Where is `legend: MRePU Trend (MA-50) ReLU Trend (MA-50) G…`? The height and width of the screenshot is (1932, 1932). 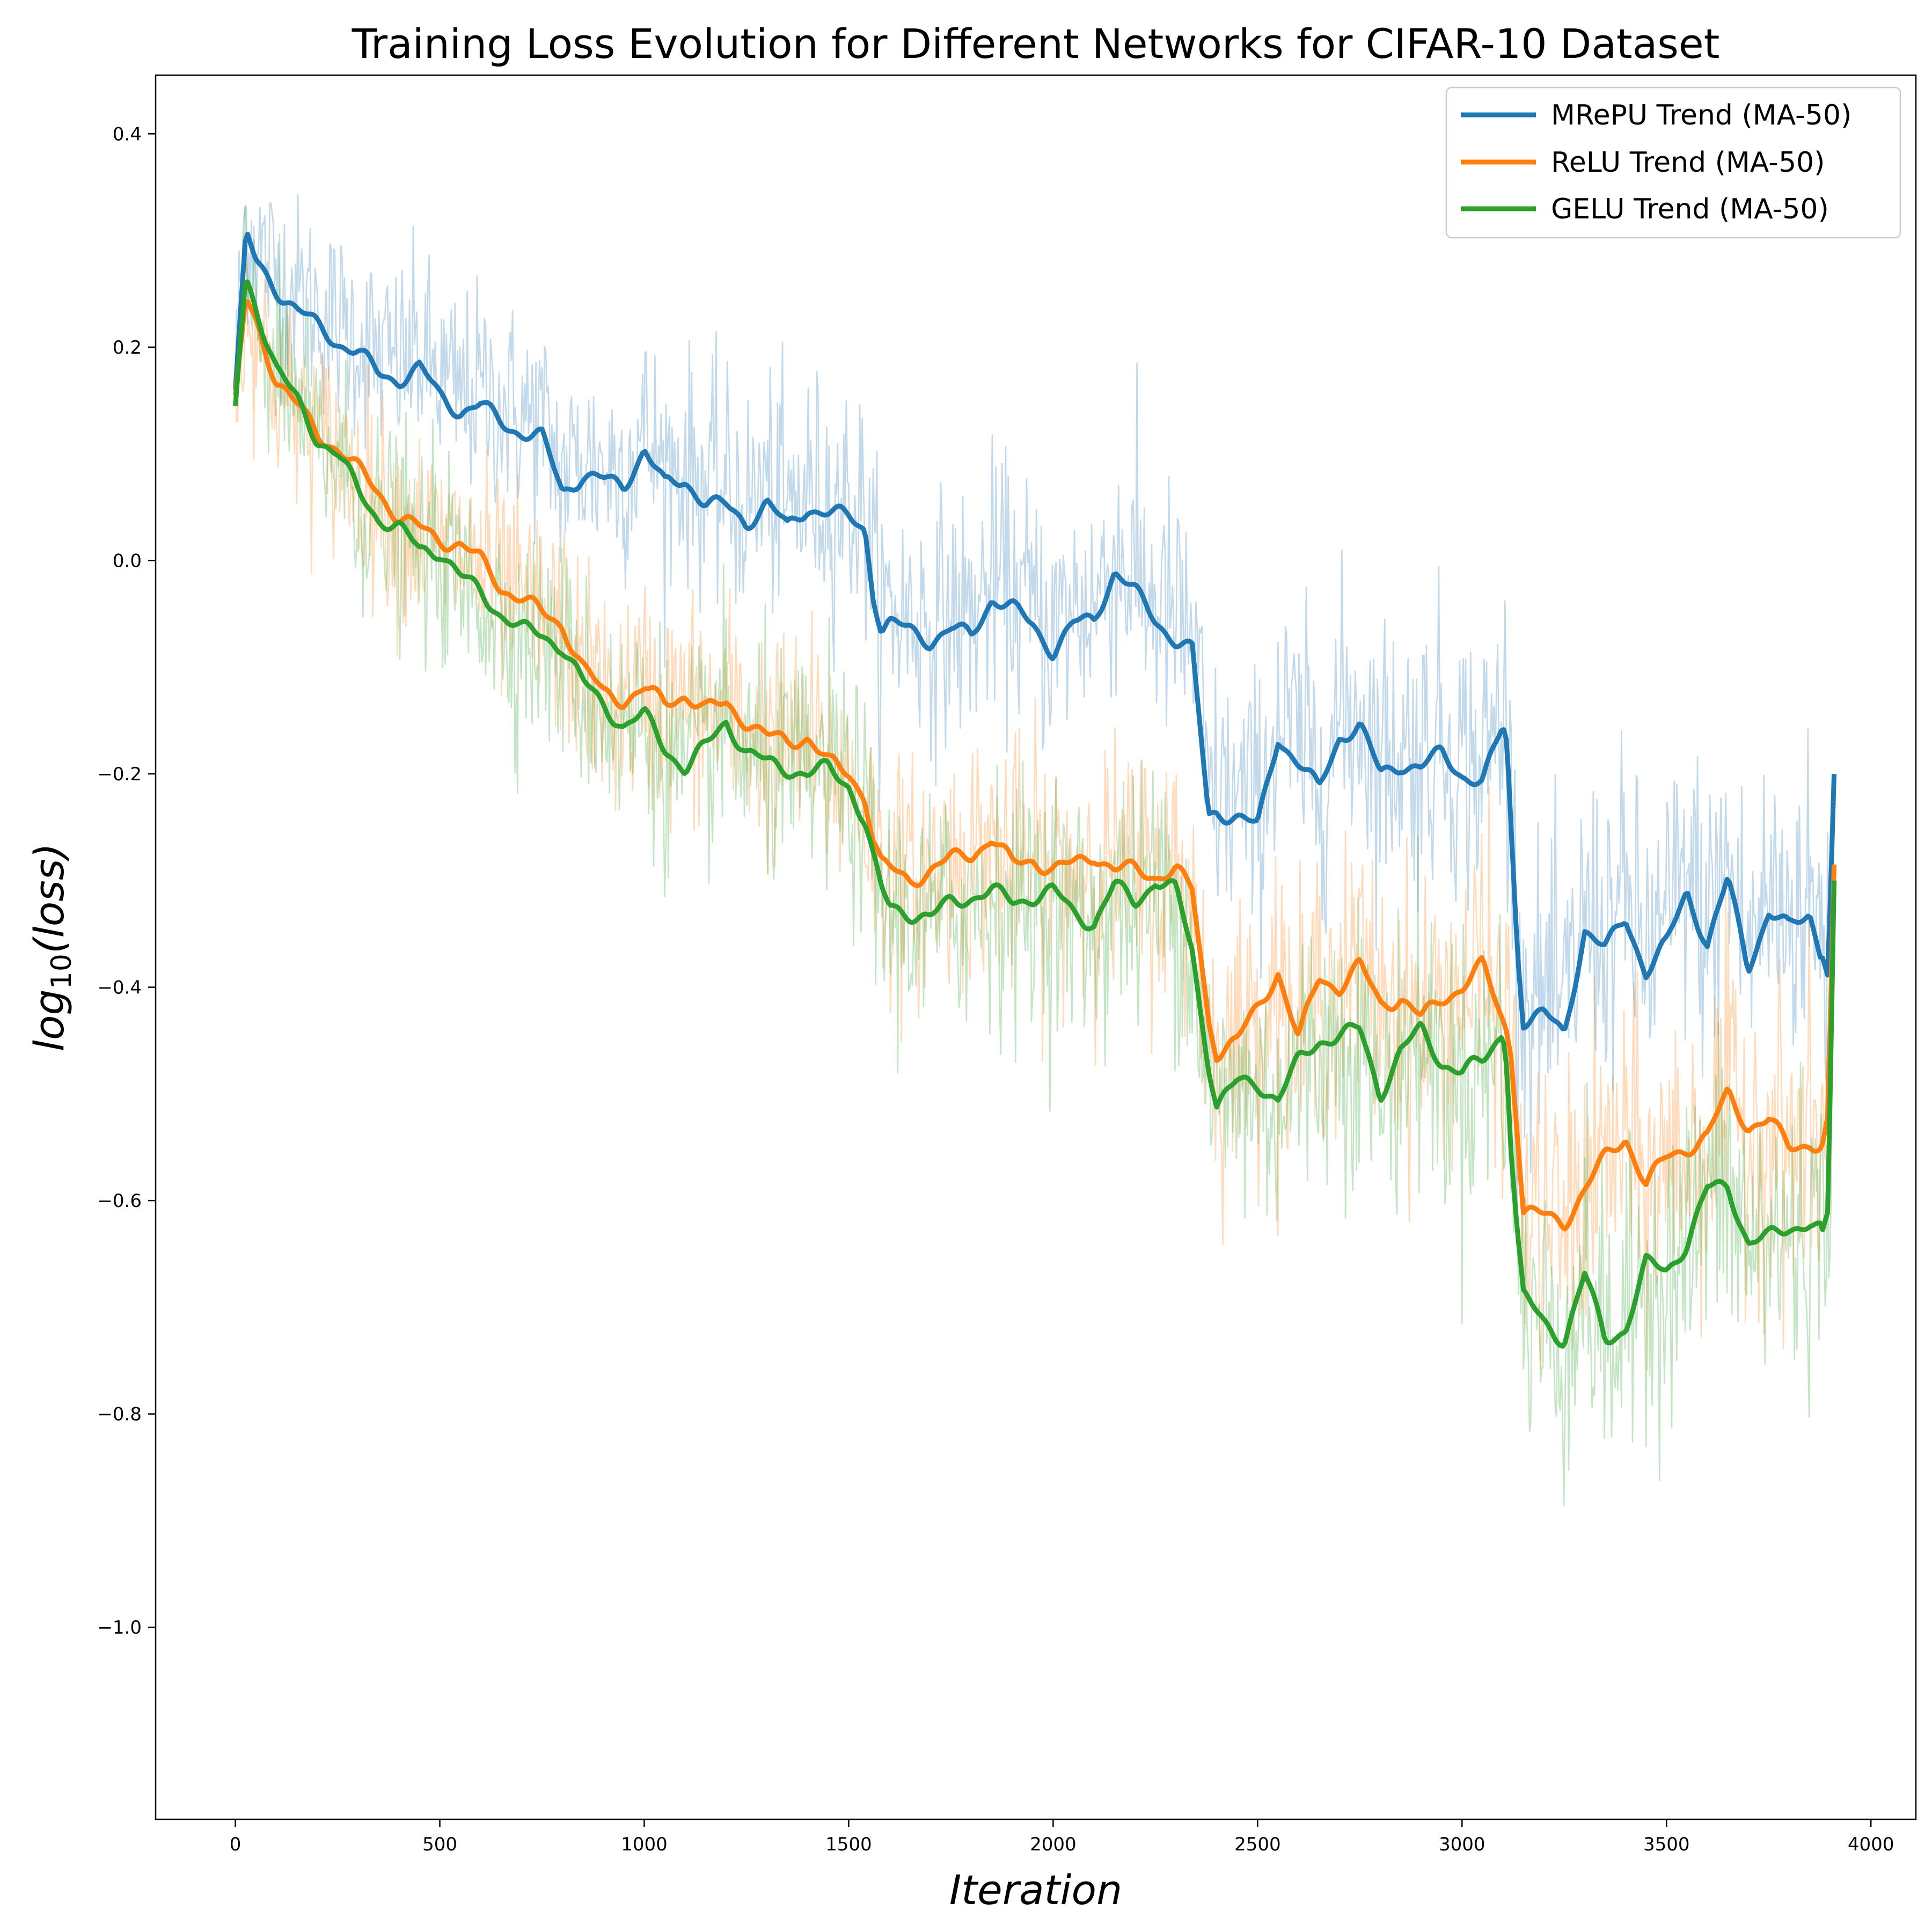 legend: MRePU Trend (MA-50) ReLU Trend (MA-50) G… is located at coordinates (1673, 162).